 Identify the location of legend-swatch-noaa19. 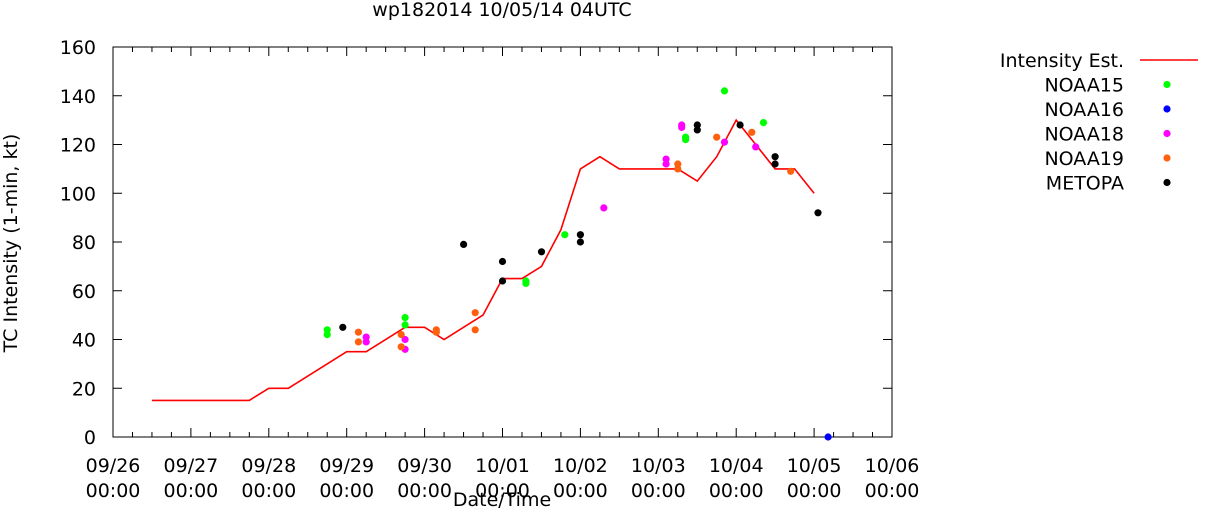
(1167, 158).